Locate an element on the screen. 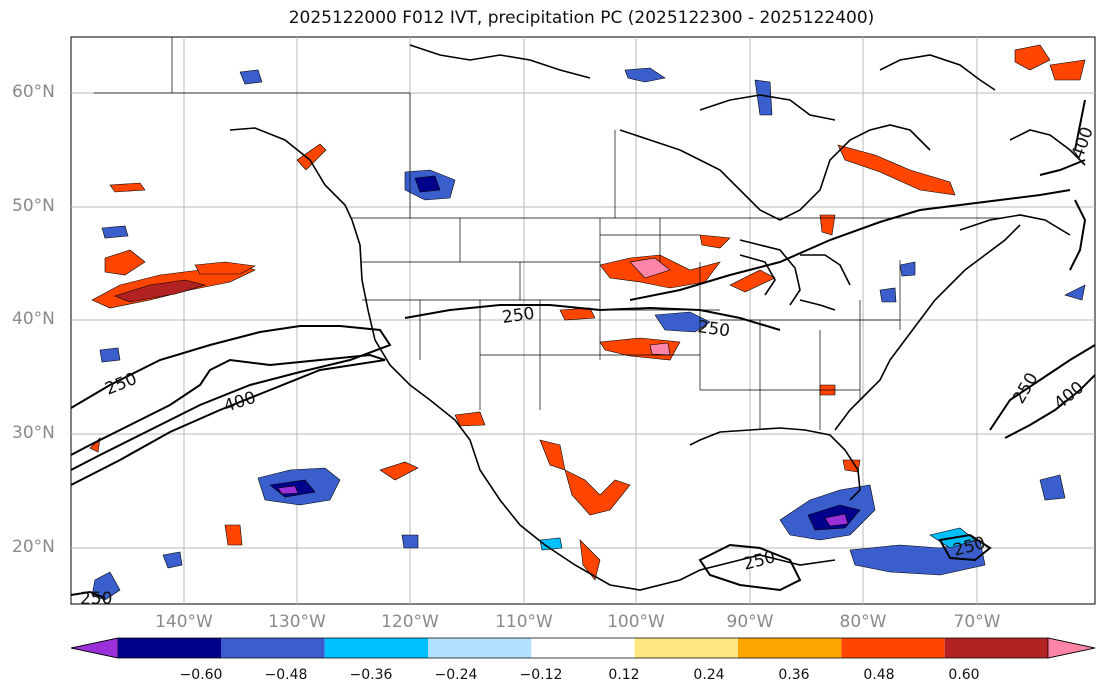 The image size is (1105, 698). colorbar-tick: 0.12 is located at coordinates (624, 675).